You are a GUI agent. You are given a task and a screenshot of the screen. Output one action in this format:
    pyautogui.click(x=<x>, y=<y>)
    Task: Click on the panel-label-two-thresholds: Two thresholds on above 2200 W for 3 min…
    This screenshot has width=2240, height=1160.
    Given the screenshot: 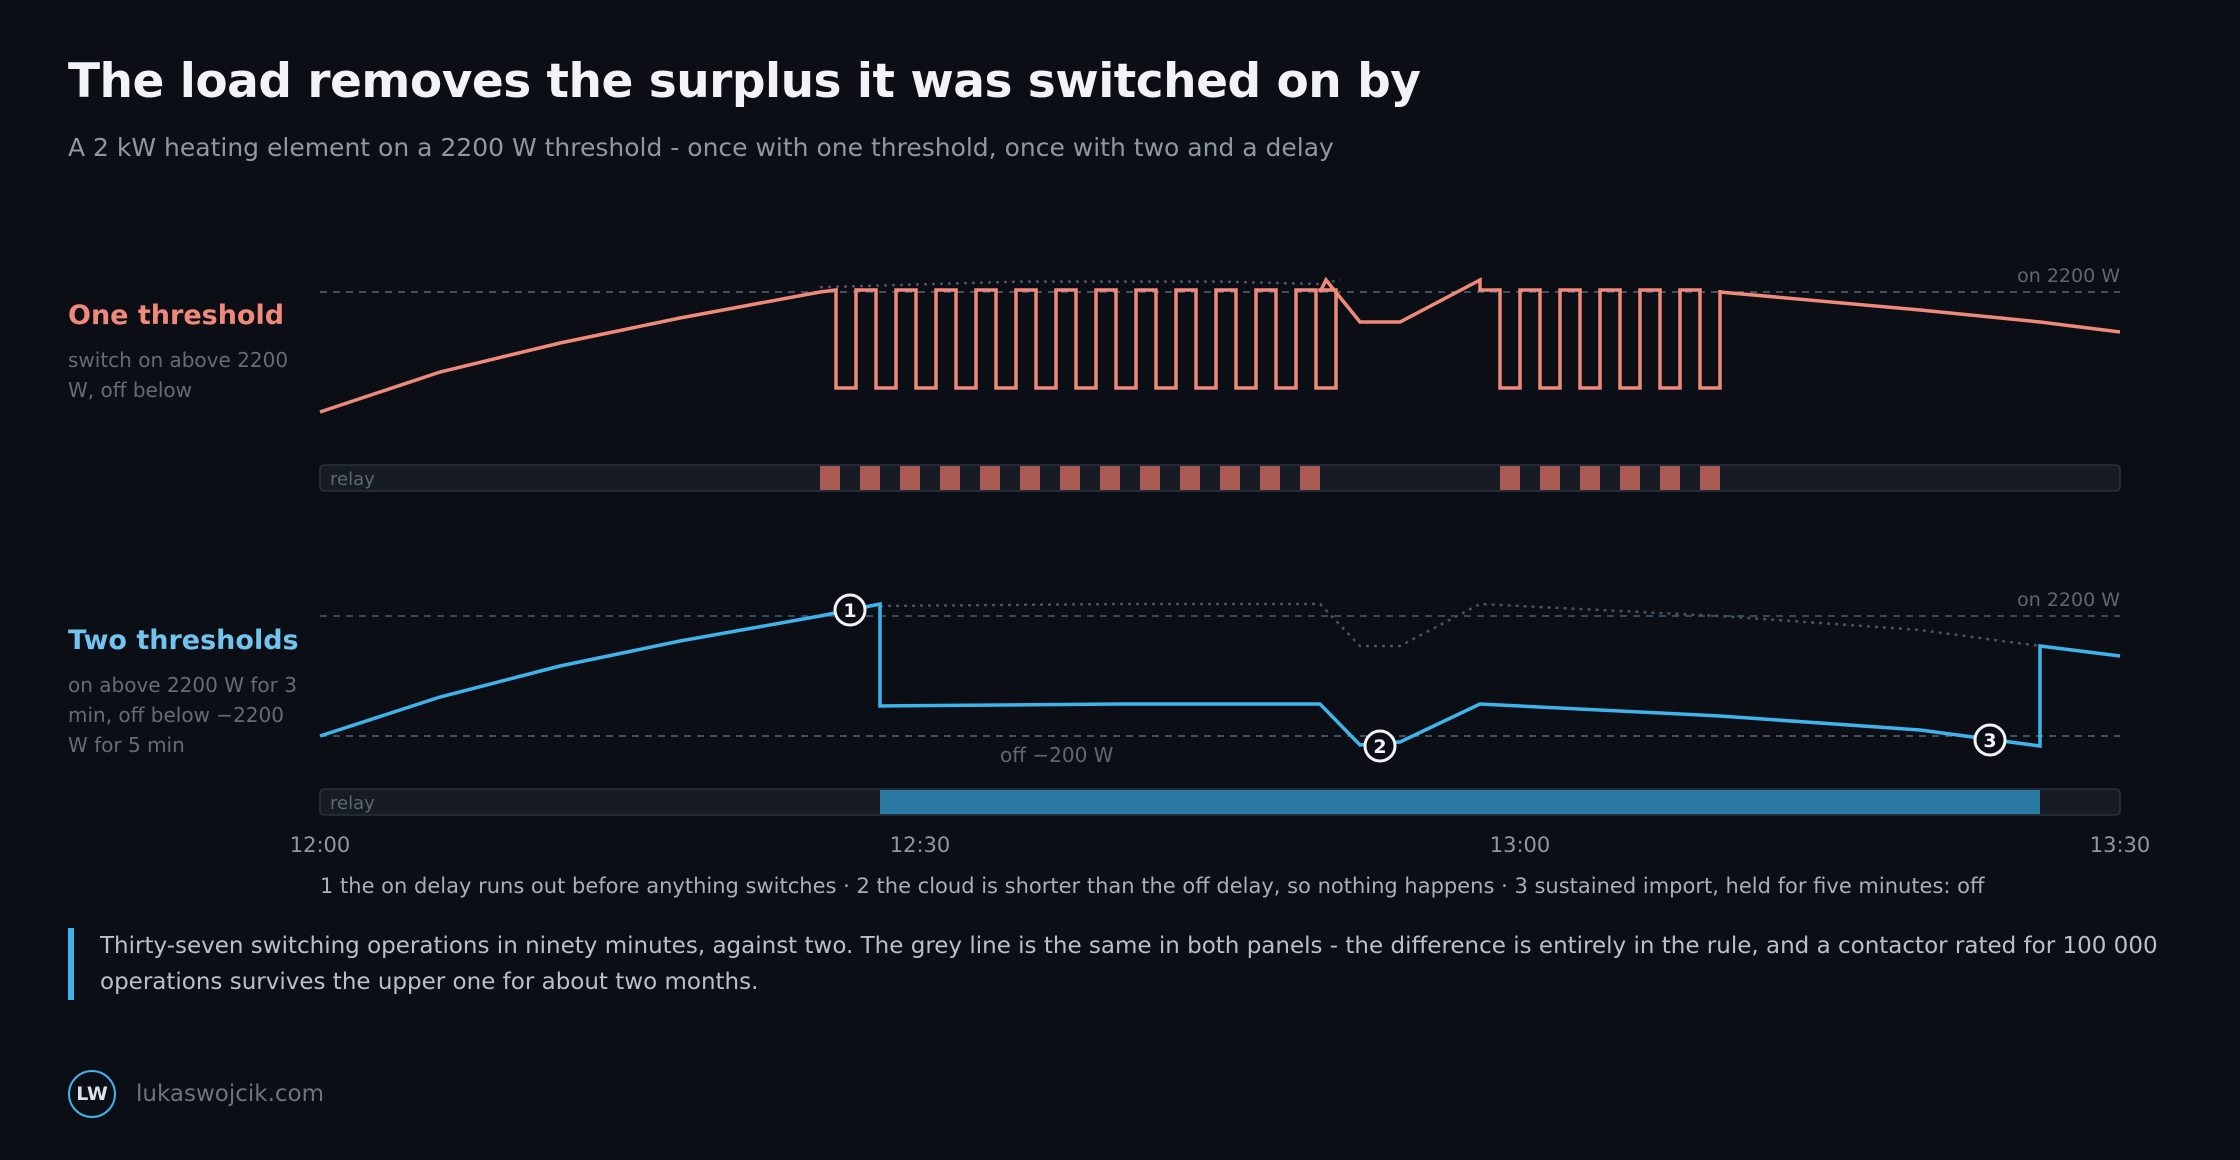 What is the action you would take?
    pyautogui.click(x=188, y=692)
    